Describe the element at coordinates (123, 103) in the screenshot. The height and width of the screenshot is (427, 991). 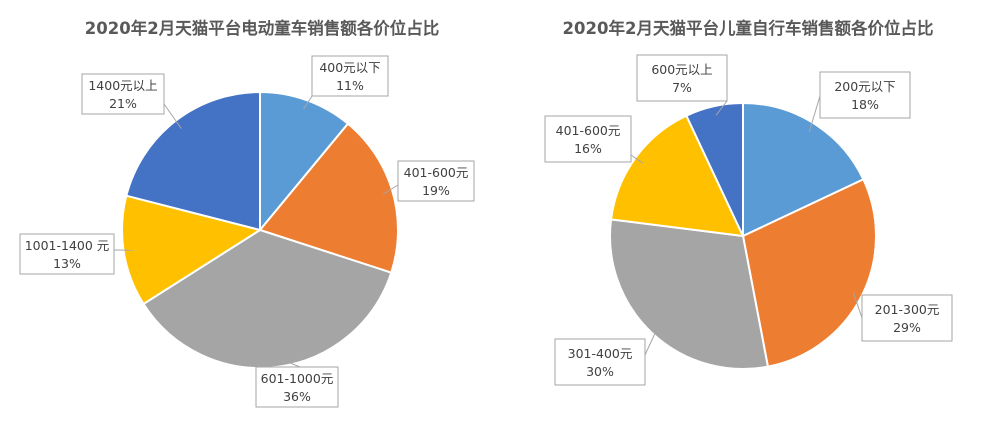
I see `left-slice-value-4: 21%` at that location.